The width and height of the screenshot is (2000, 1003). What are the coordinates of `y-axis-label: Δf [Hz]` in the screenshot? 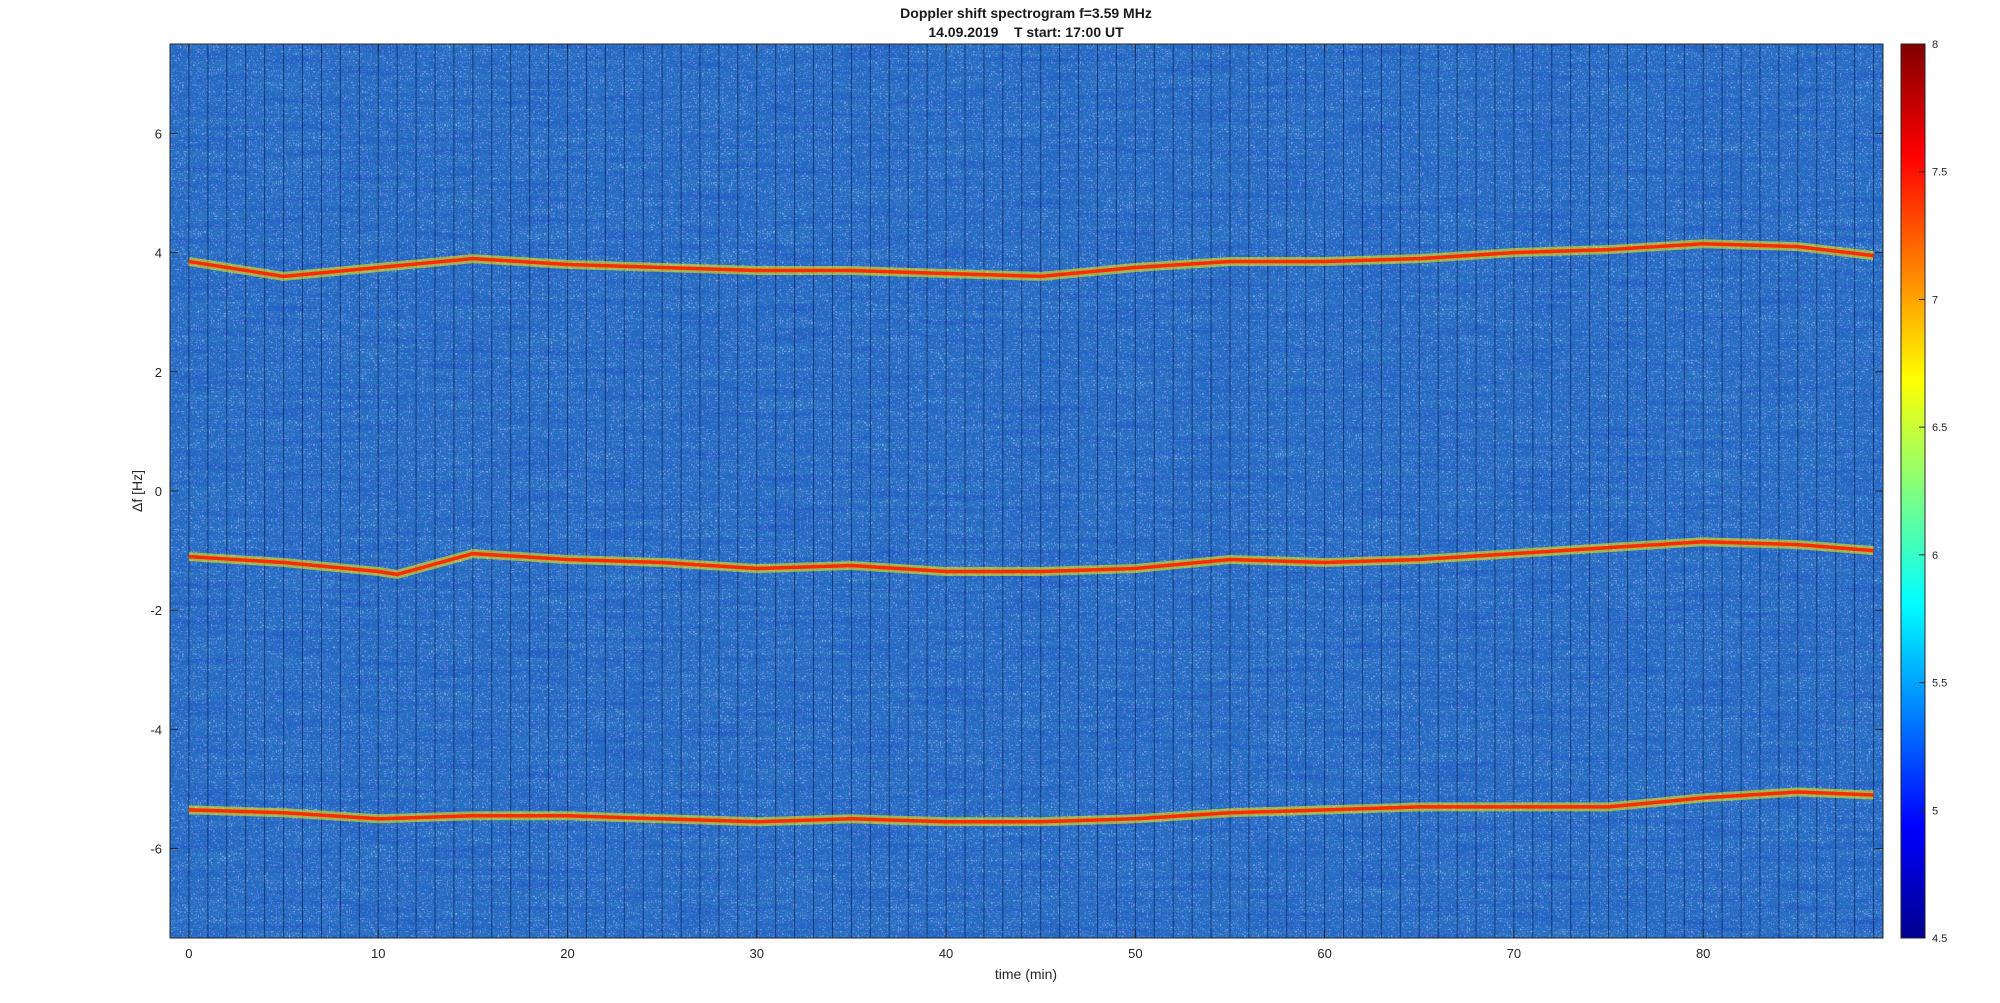 It's located at (137, 491).